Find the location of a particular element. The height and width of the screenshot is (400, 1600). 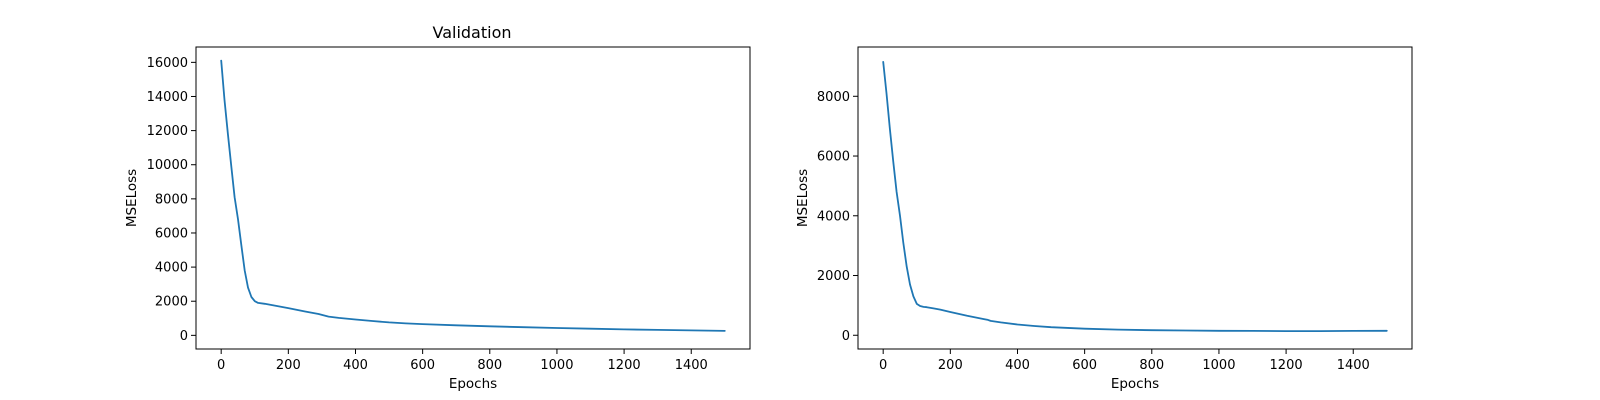

y-tick-label: 14000 is located at coordinates (167, 97).